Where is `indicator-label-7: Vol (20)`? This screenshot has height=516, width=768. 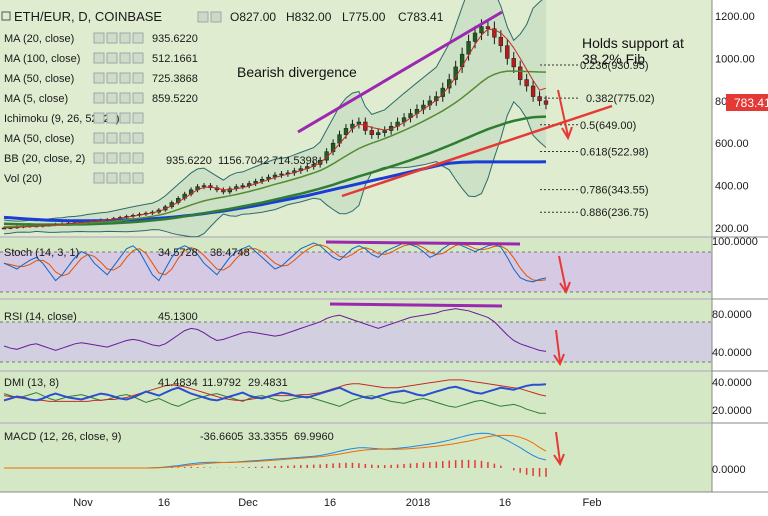
indicator-label-7: Vol (20) is located at coordinates (23, 179).